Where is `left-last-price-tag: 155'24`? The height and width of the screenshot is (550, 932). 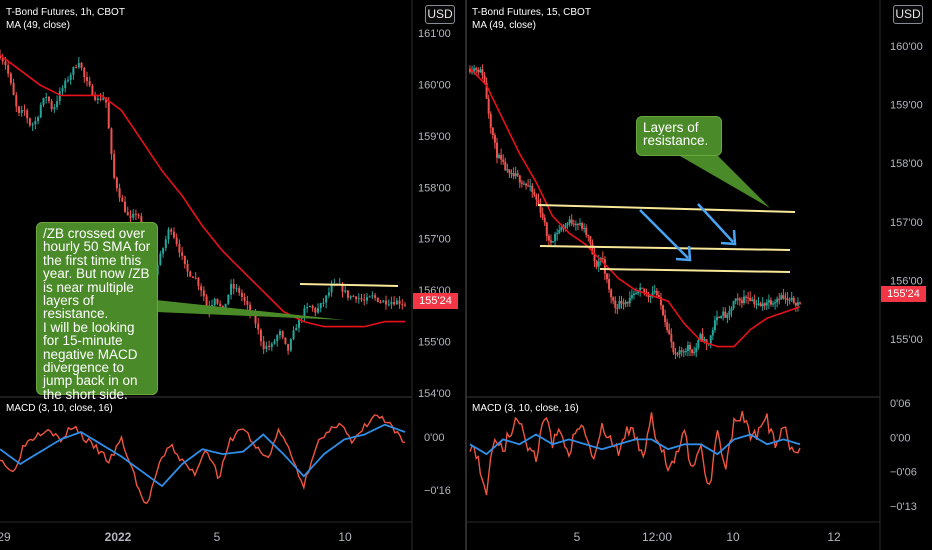
left-last-price-tag: 155'24 is located at coordinates (435, 301).